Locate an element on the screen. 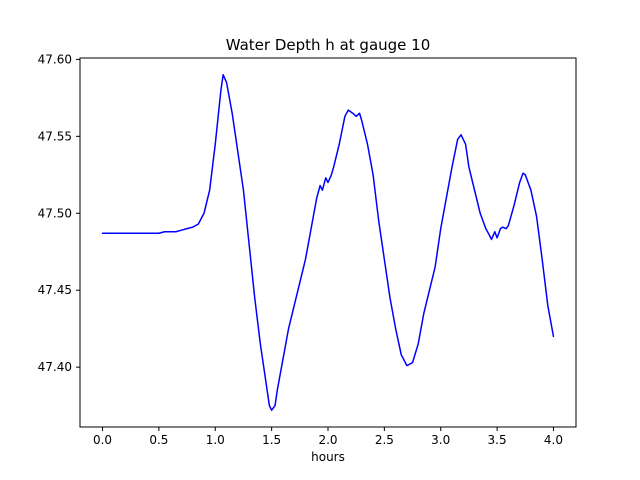 Image resolution: width=640 pixels, height=480 pixels. y-tick-label: 47.45 is located at coordinates (55, 290).